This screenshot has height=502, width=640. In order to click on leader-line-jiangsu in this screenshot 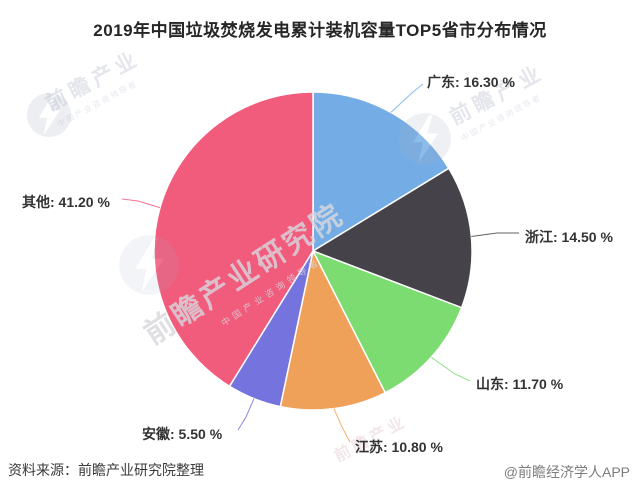, I will do `click(342, 425)`.